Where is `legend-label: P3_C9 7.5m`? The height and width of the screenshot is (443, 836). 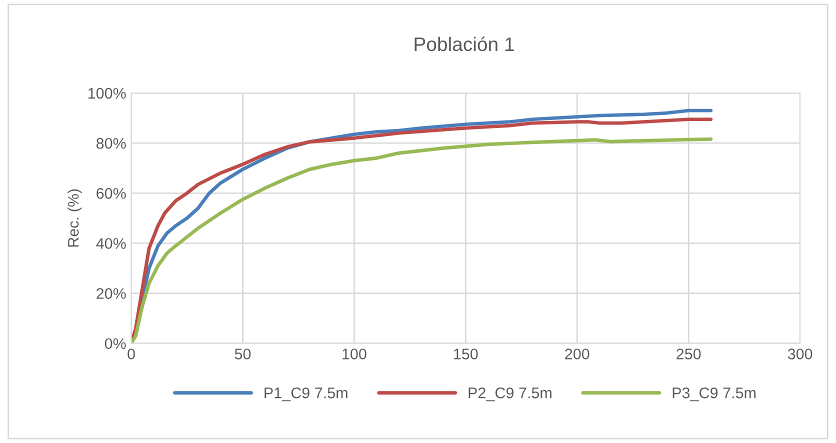
legend-label: P3_C9 7.5m is located at coordinates (714, 395).